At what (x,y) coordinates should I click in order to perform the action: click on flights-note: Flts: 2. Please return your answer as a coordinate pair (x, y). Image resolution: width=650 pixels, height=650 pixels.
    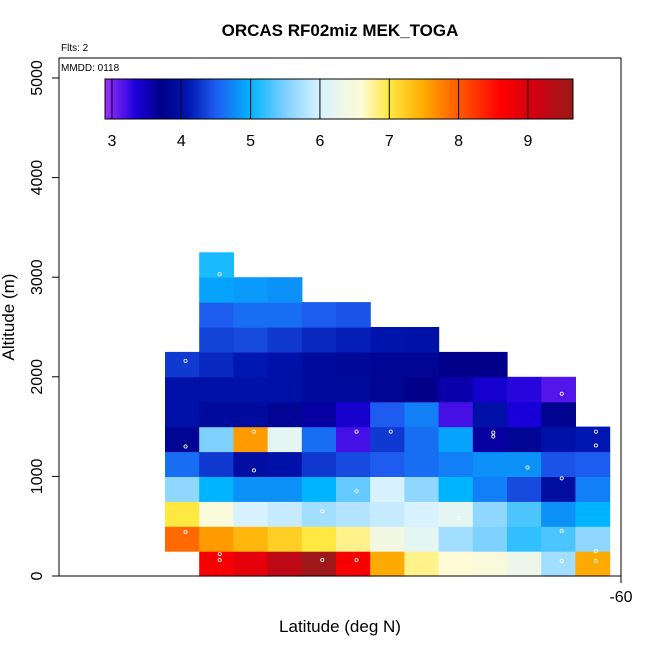
    Looking at the image, I should click on (75, 48).